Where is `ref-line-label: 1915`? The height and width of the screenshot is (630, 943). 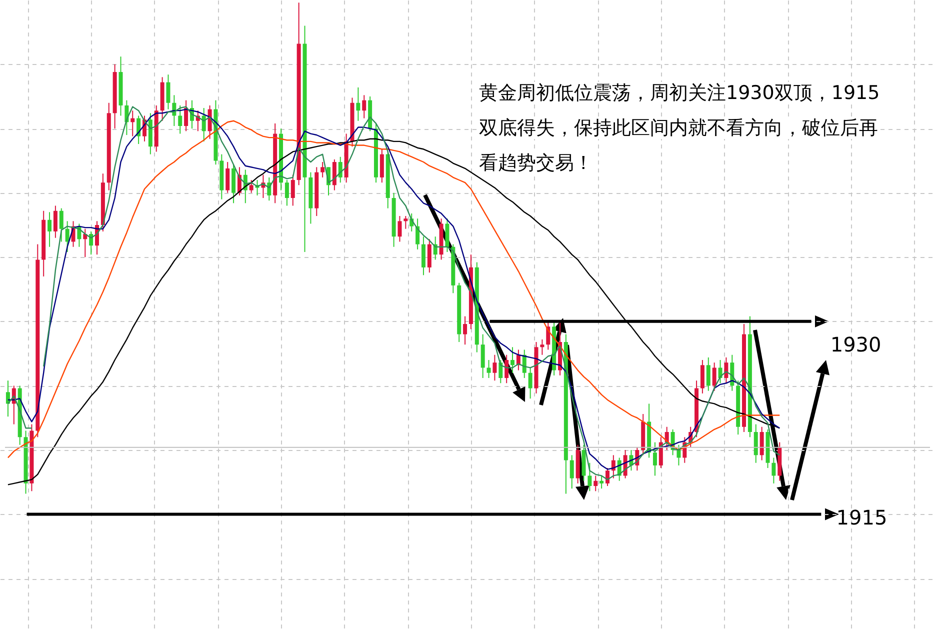
ref-line-label: 1915 is located at coordinates (862, 517).